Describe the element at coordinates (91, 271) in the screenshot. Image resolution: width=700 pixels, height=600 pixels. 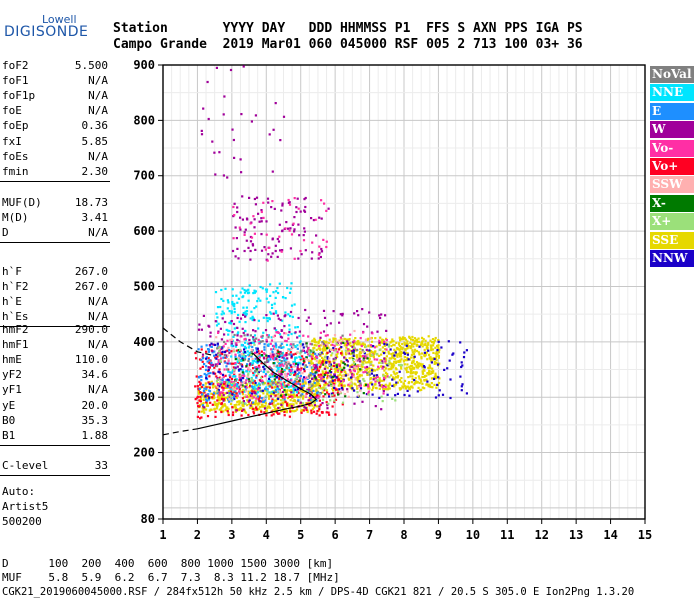
I see `param-value: 267.0` at that location.